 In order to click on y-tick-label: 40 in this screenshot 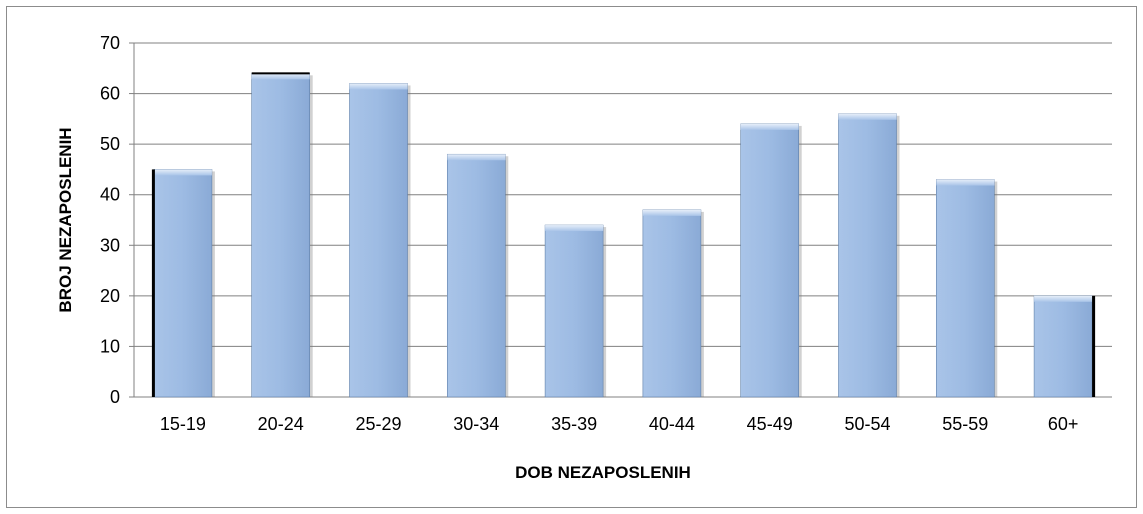, I will do `click(110, 195)`.